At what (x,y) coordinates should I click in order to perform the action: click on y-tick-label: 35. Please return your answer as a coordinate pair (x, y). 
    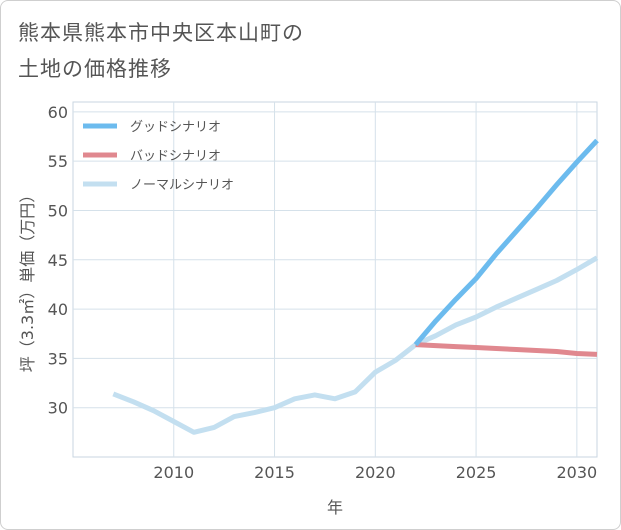
    Looking at the image, I should click on (58, 358).